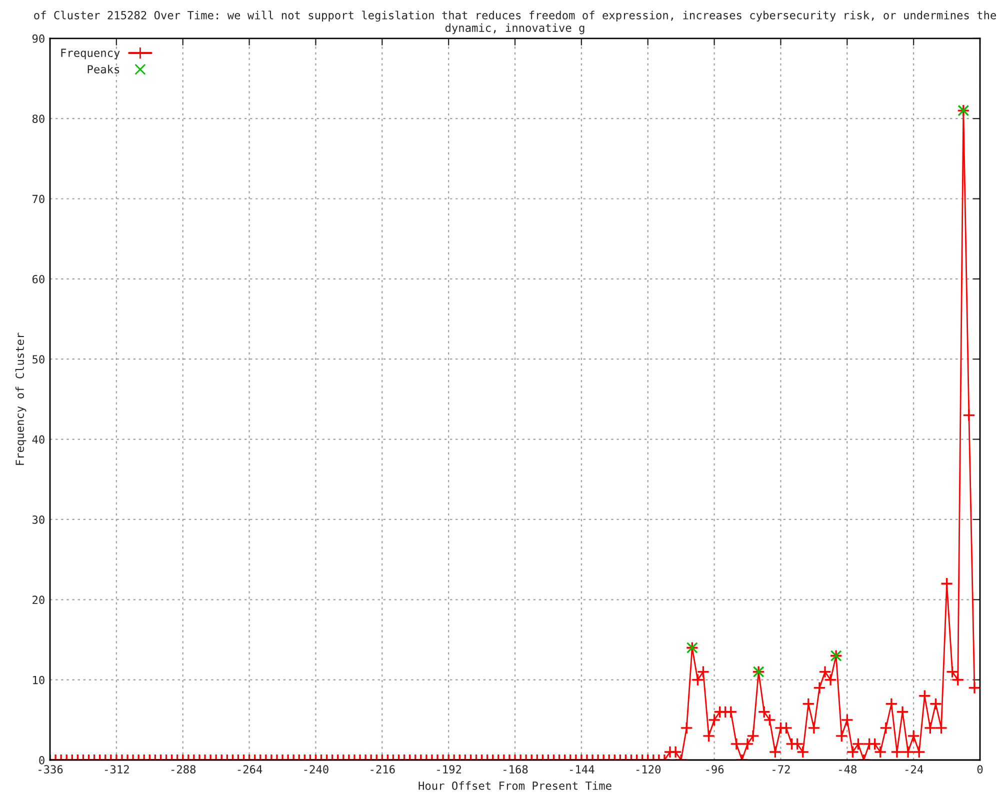 This screenshot has height=800, width=1000. What do you see at coordinates (250, 769) in the screenshot?
I see `x-tick-label: -264` at bounding box center [250, 769].